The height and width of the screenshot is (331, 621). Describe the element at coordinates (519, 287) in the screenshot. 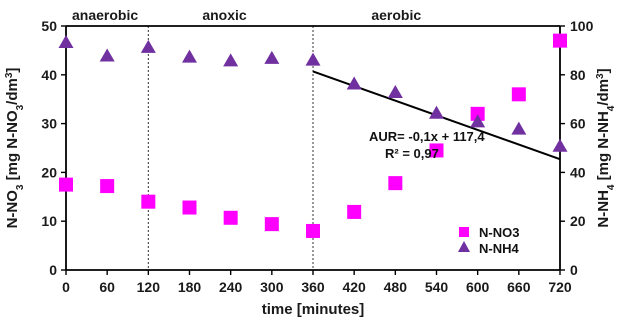

I see `x-tick-label: 660` at that location.